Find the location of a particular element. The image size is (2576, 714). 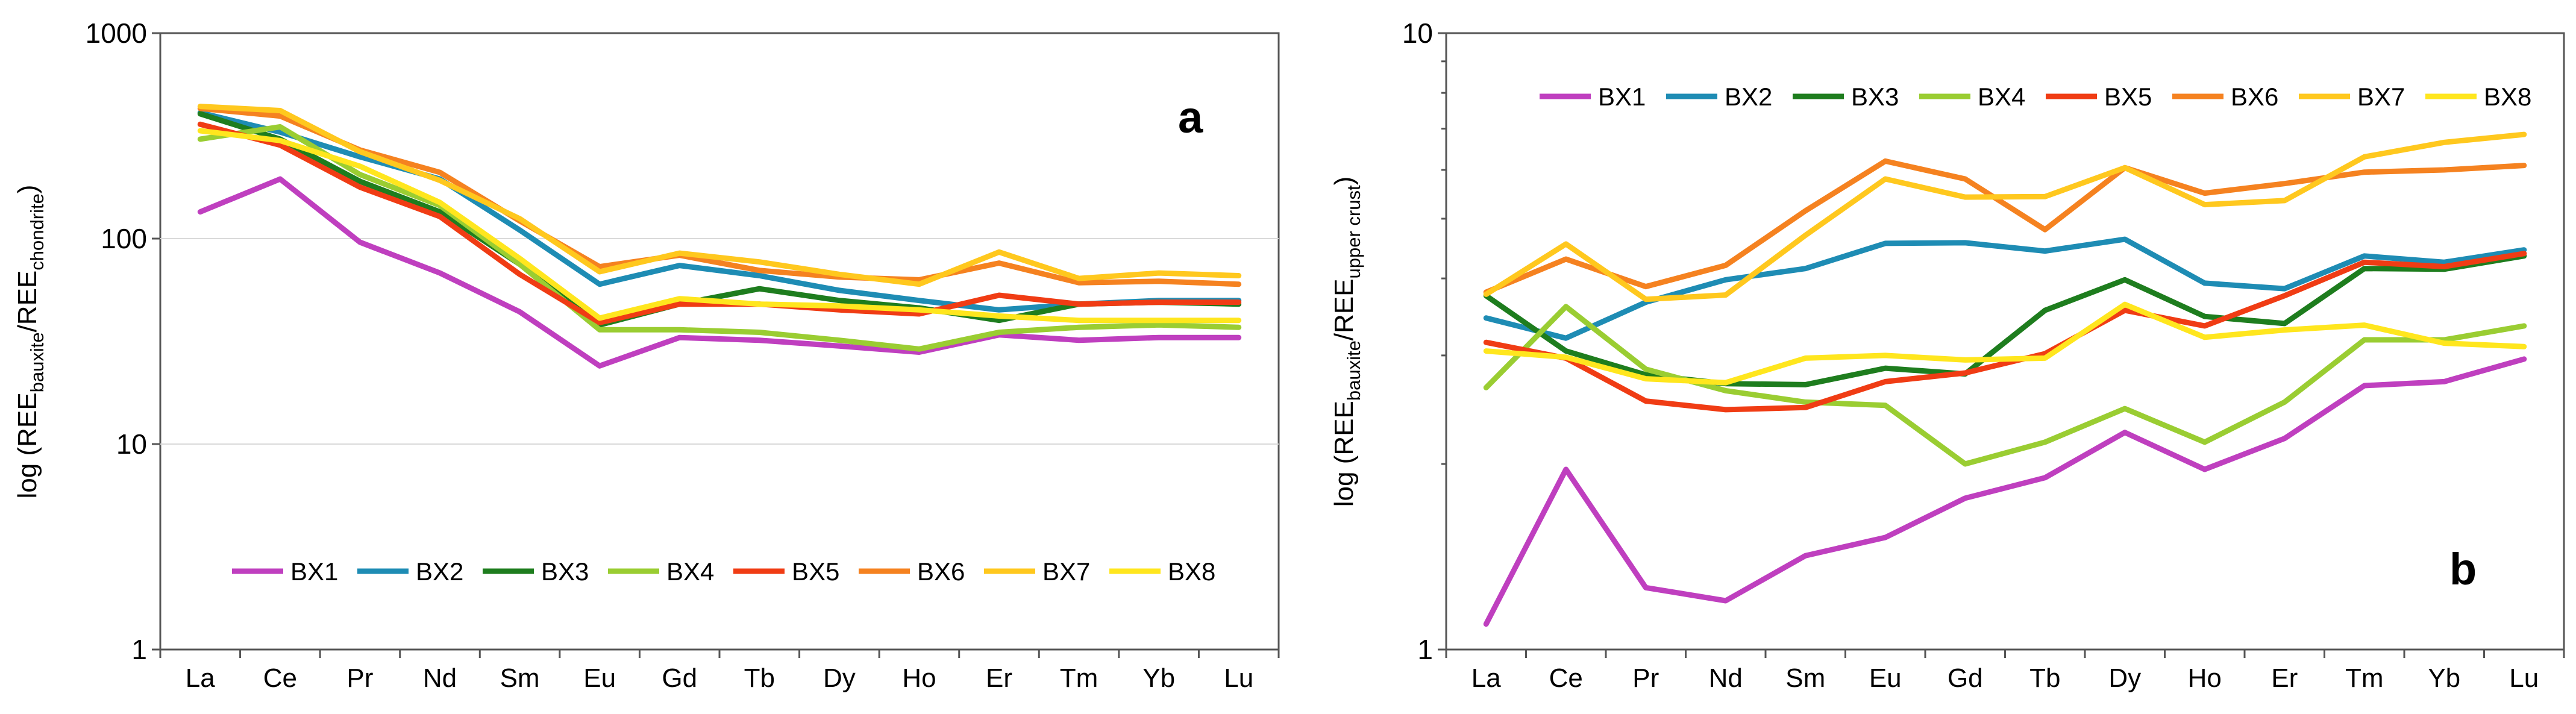

series-line-bx6 is located at coordinates (2005, 227).